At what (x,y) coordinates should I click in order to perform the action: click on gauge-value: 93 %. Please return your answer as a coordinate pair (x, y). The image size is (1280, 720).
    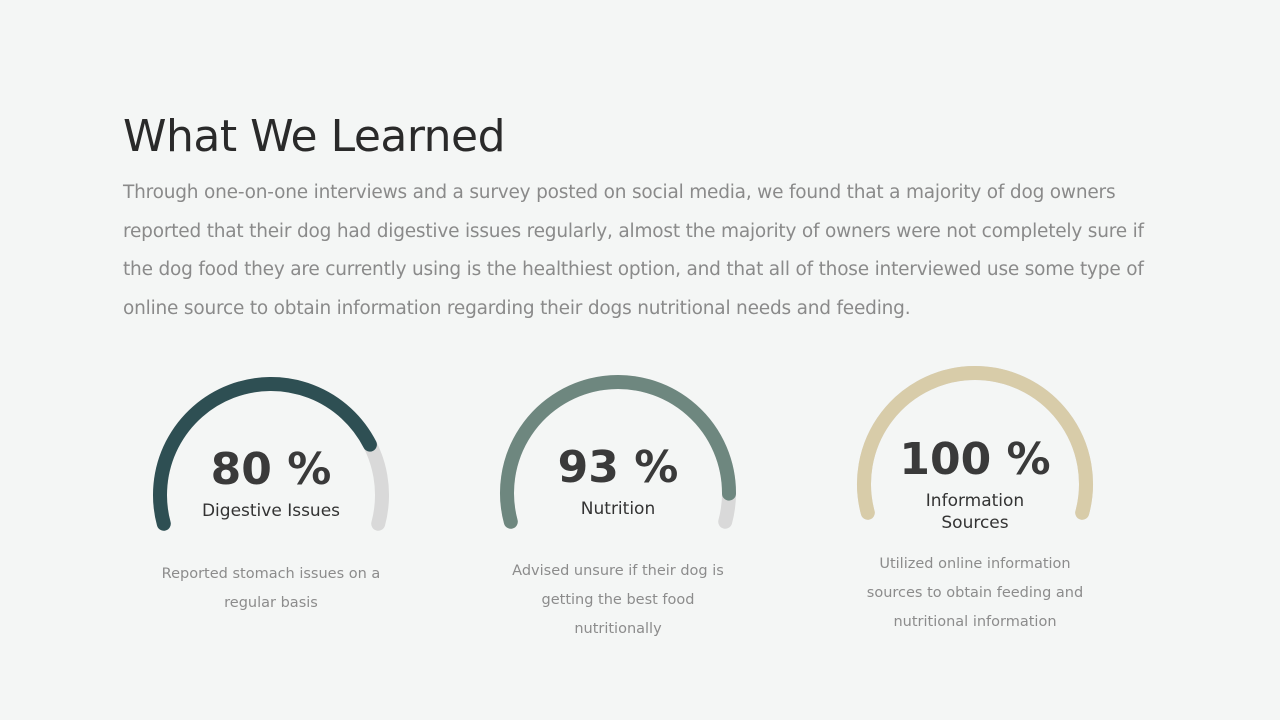
    Looking at the image, I should click on (618, 467).